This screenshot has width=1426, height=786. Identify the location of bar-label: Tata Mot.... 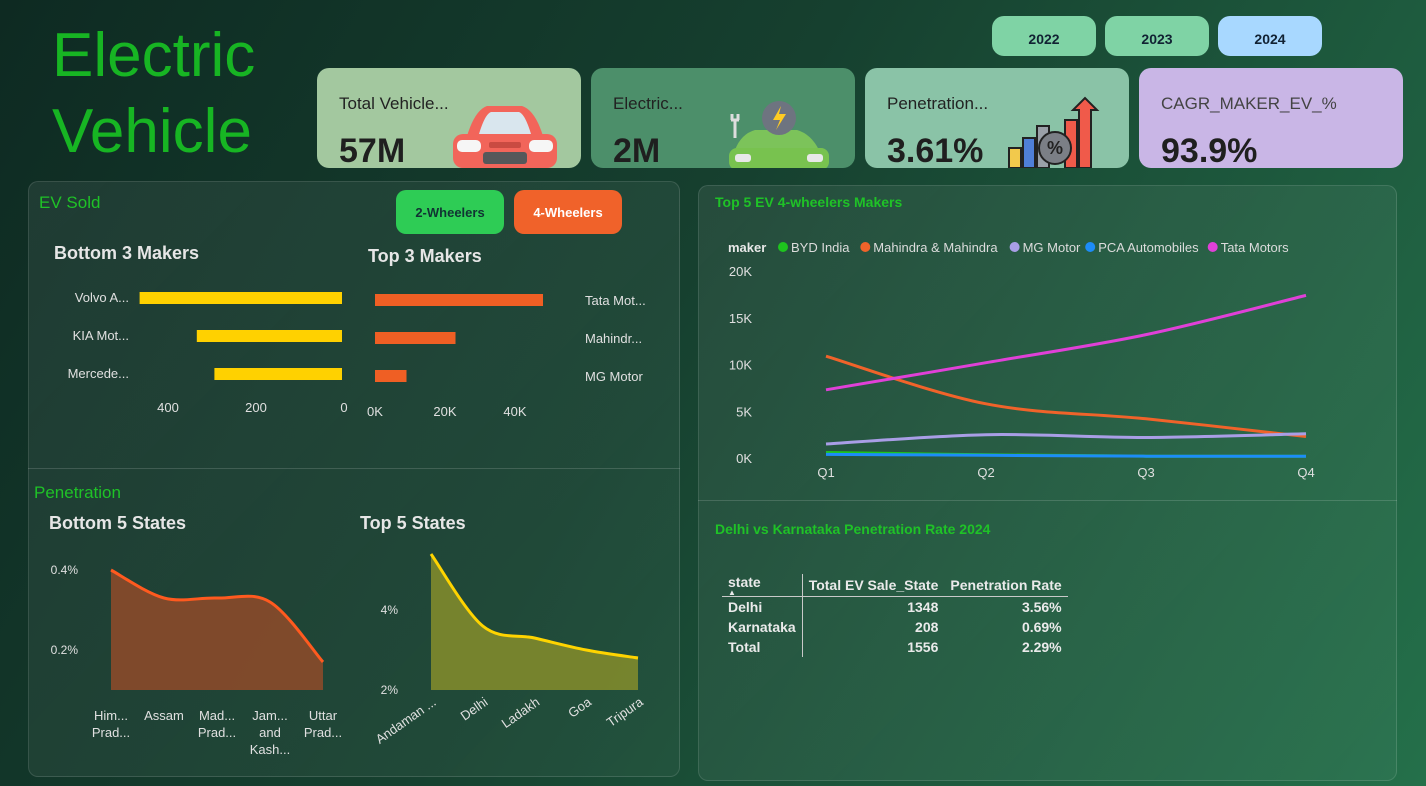
(615, 300).